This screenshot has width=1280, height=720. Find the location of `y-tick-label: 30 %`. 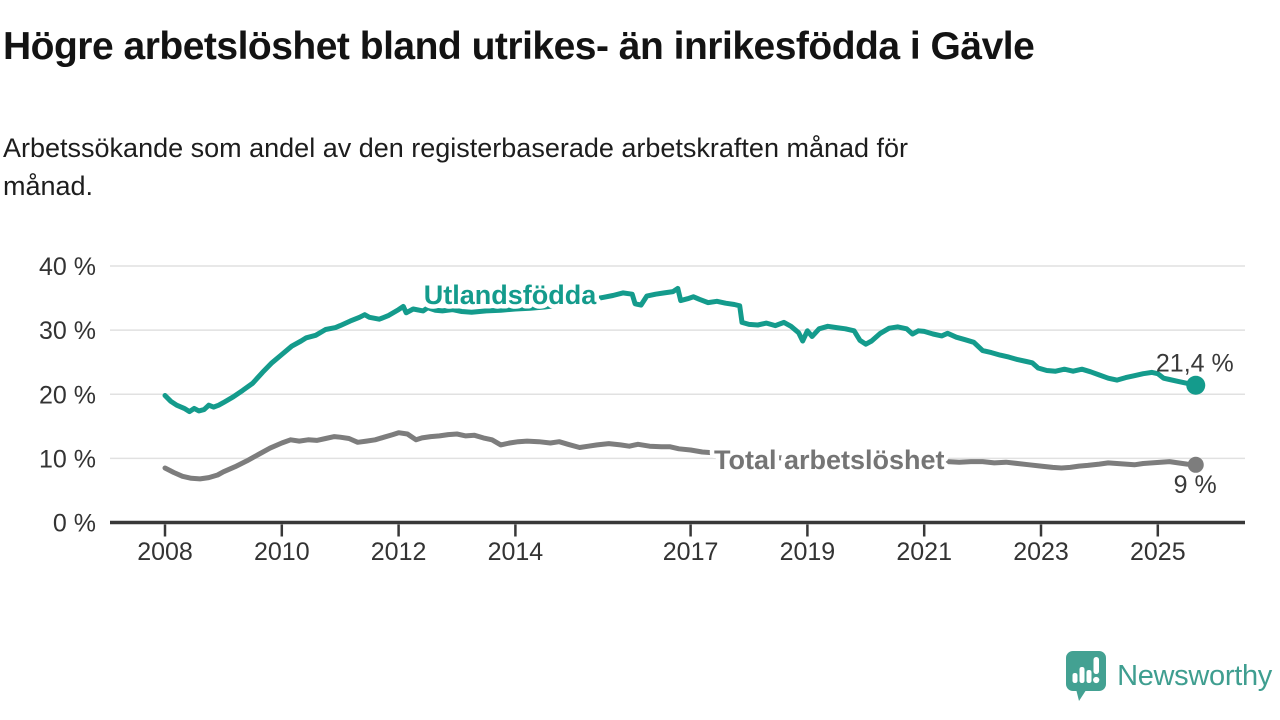

y-tick-label: 30 % is located at coordinates (67, 331).